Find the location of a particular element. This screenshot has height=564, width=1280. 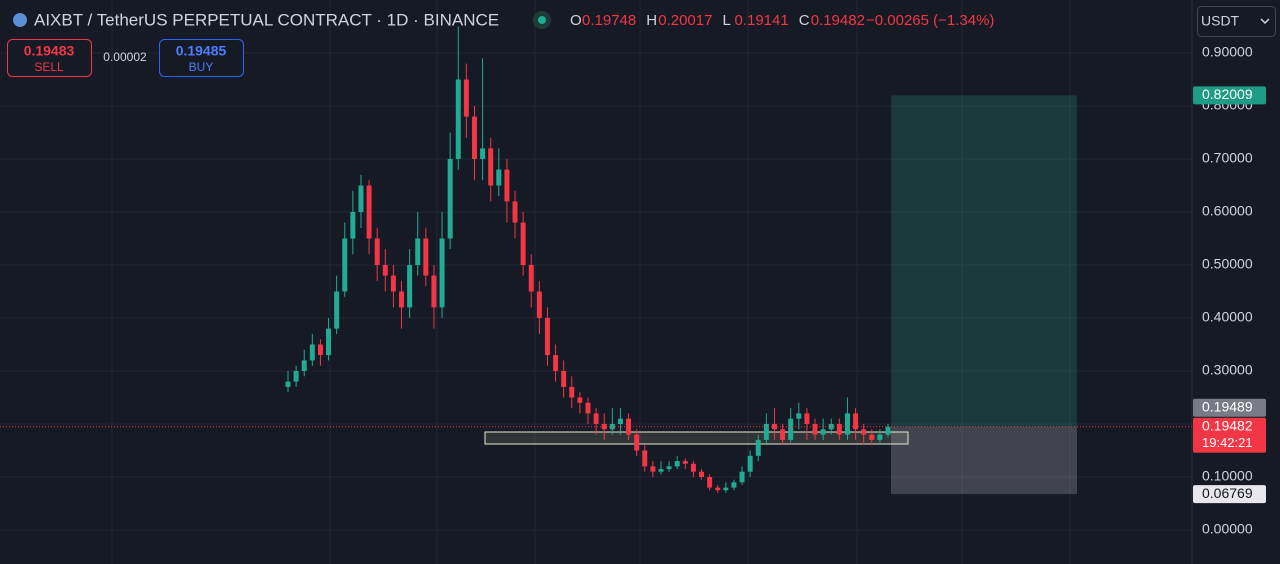

ohlc-value: 0.19482 is located at coordinates (838, 20).